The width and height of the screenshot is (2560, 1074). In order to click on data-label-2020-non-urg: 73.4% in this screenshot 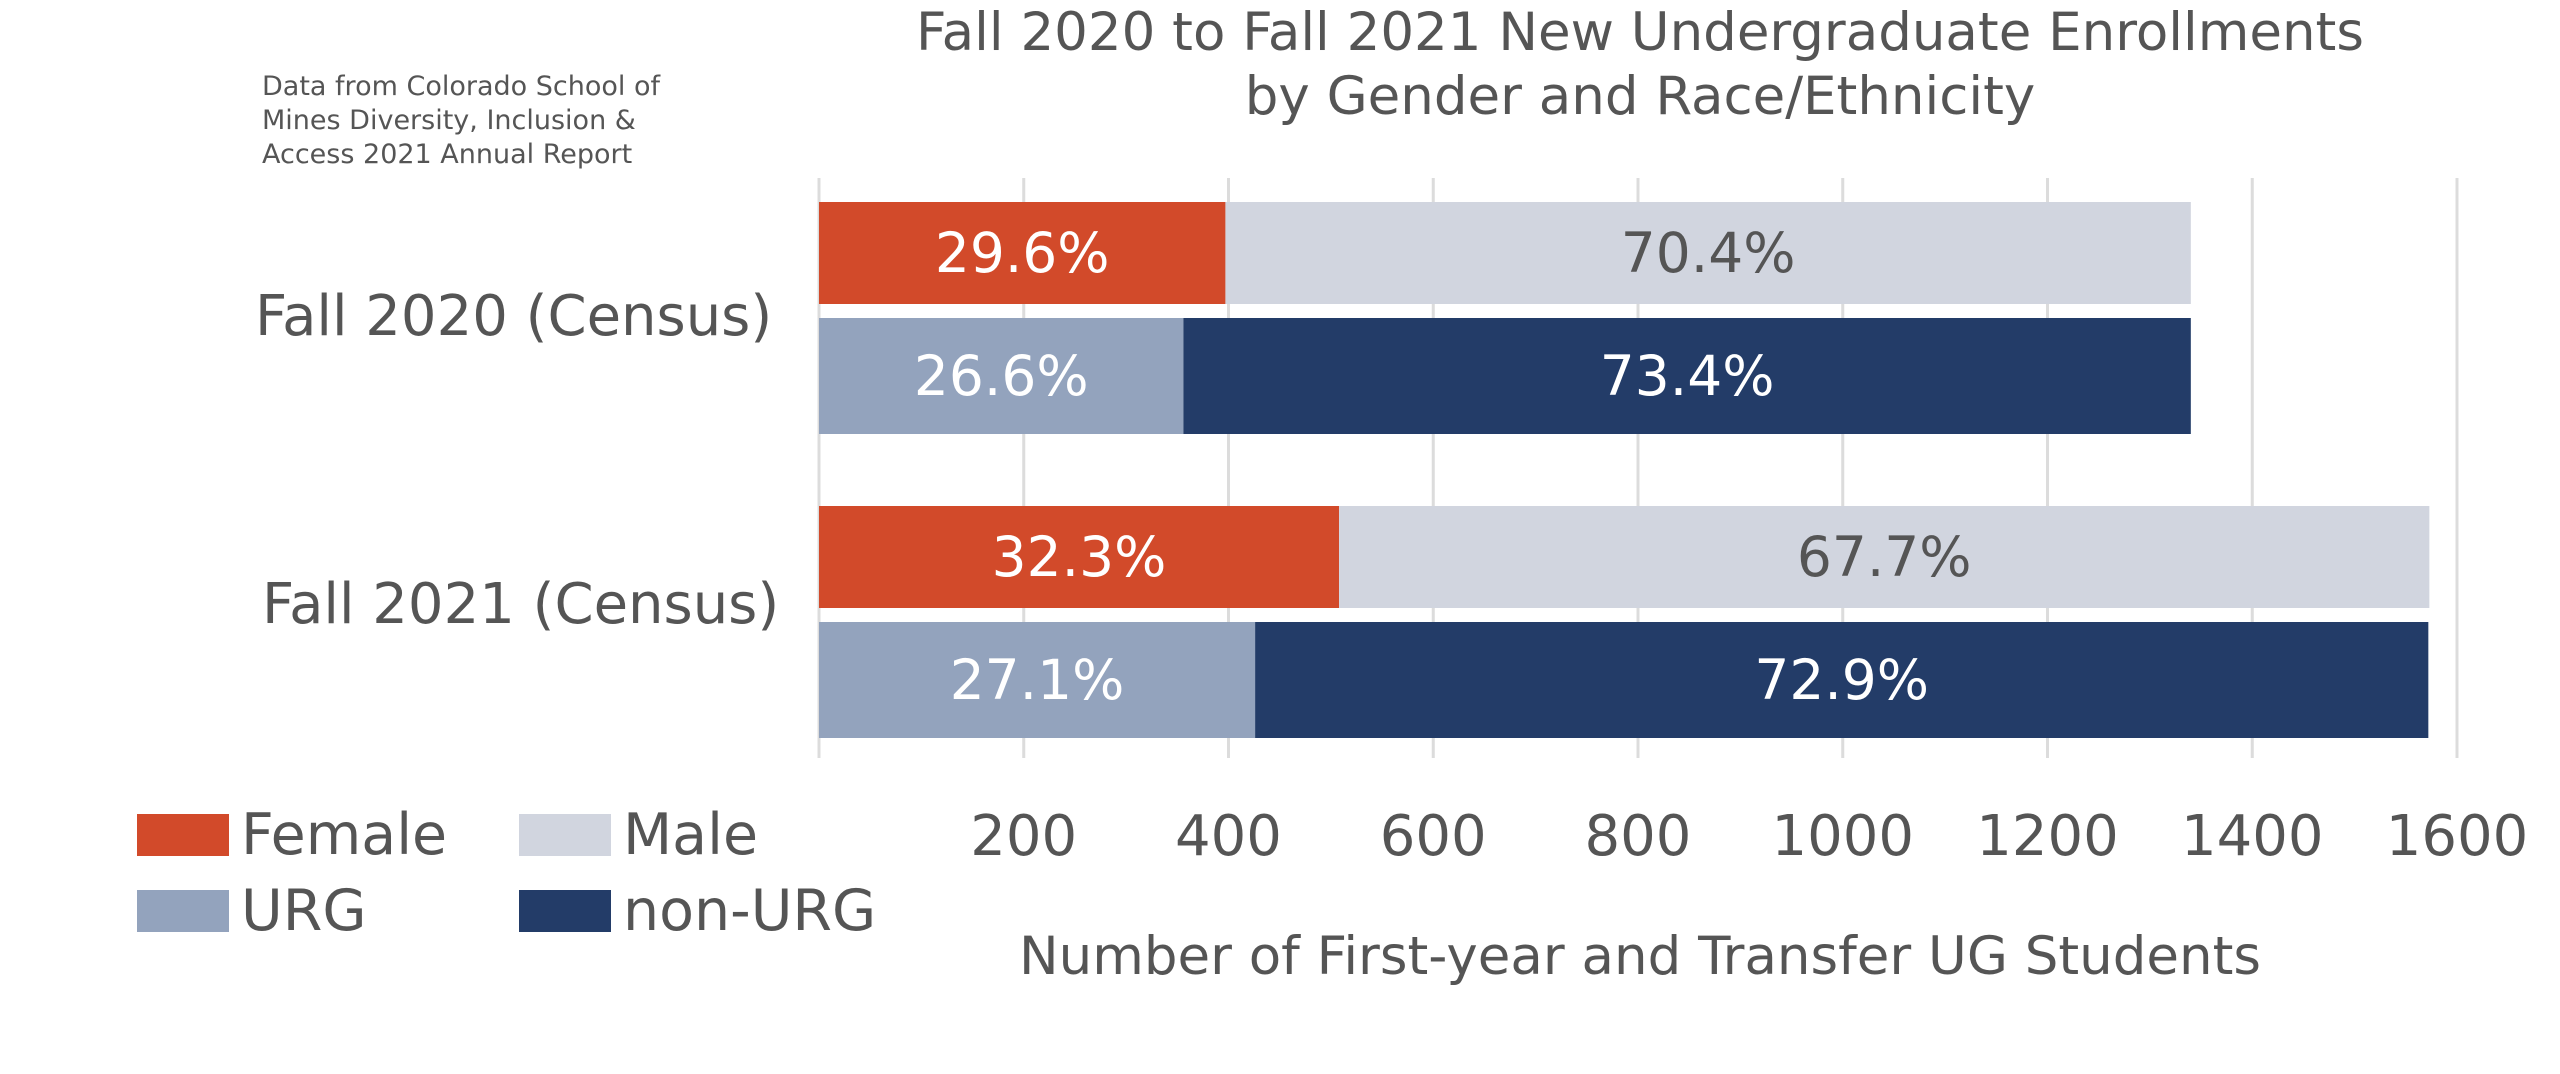, I will do `click(1687, 376)`.